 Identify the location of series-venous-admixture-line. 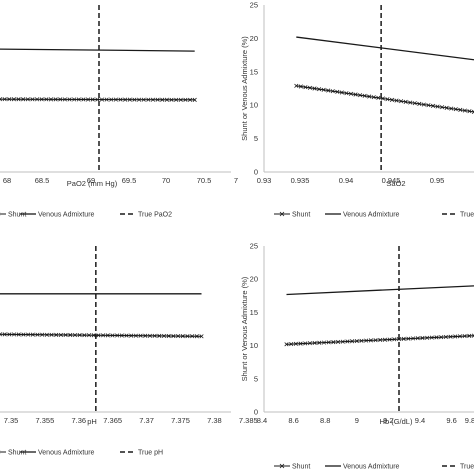
(97, 50).